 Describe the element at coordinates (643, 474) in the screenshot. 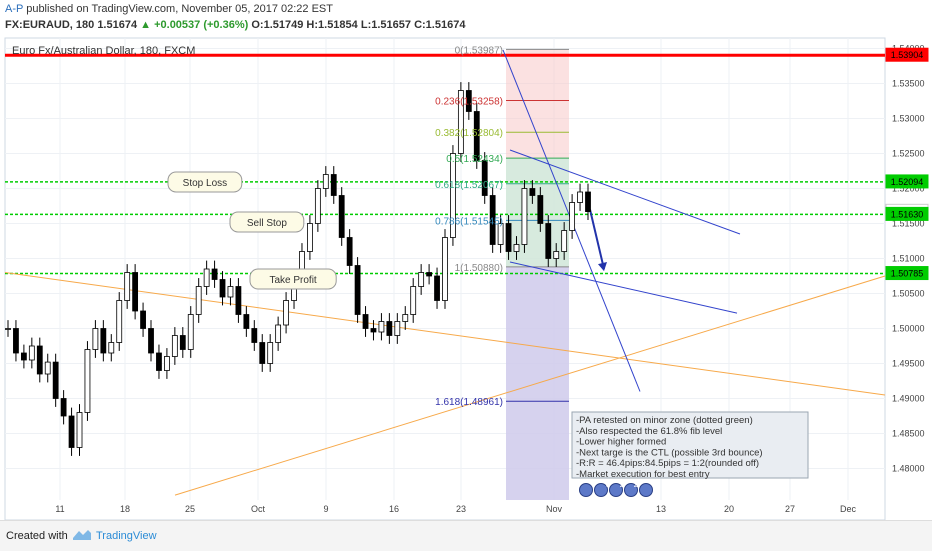

I see `note-line: -Market execution for best entry` at that location.